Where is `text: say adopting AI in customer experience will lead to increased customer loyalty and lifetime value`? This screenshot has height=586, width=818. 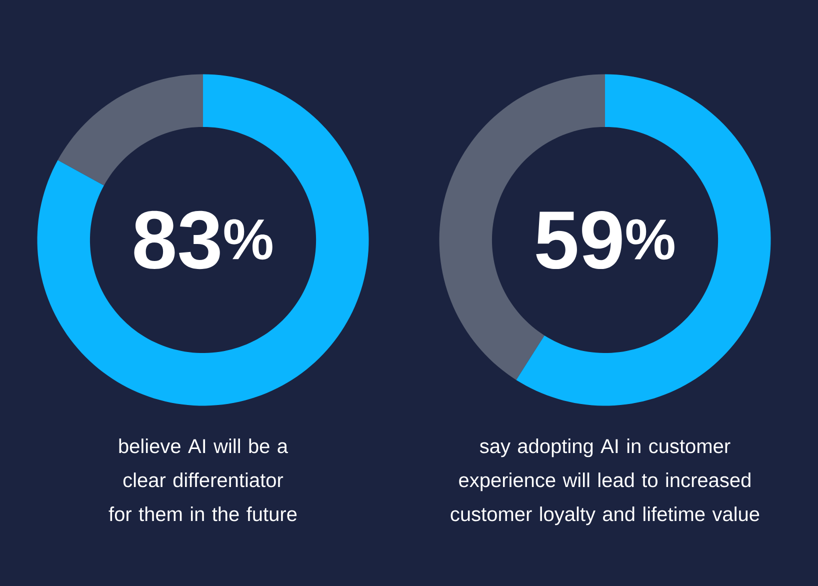 text: say adopting AI in customer experience will lead to increased customer loyalty and lifetime value is located at coordinates (605, 482).